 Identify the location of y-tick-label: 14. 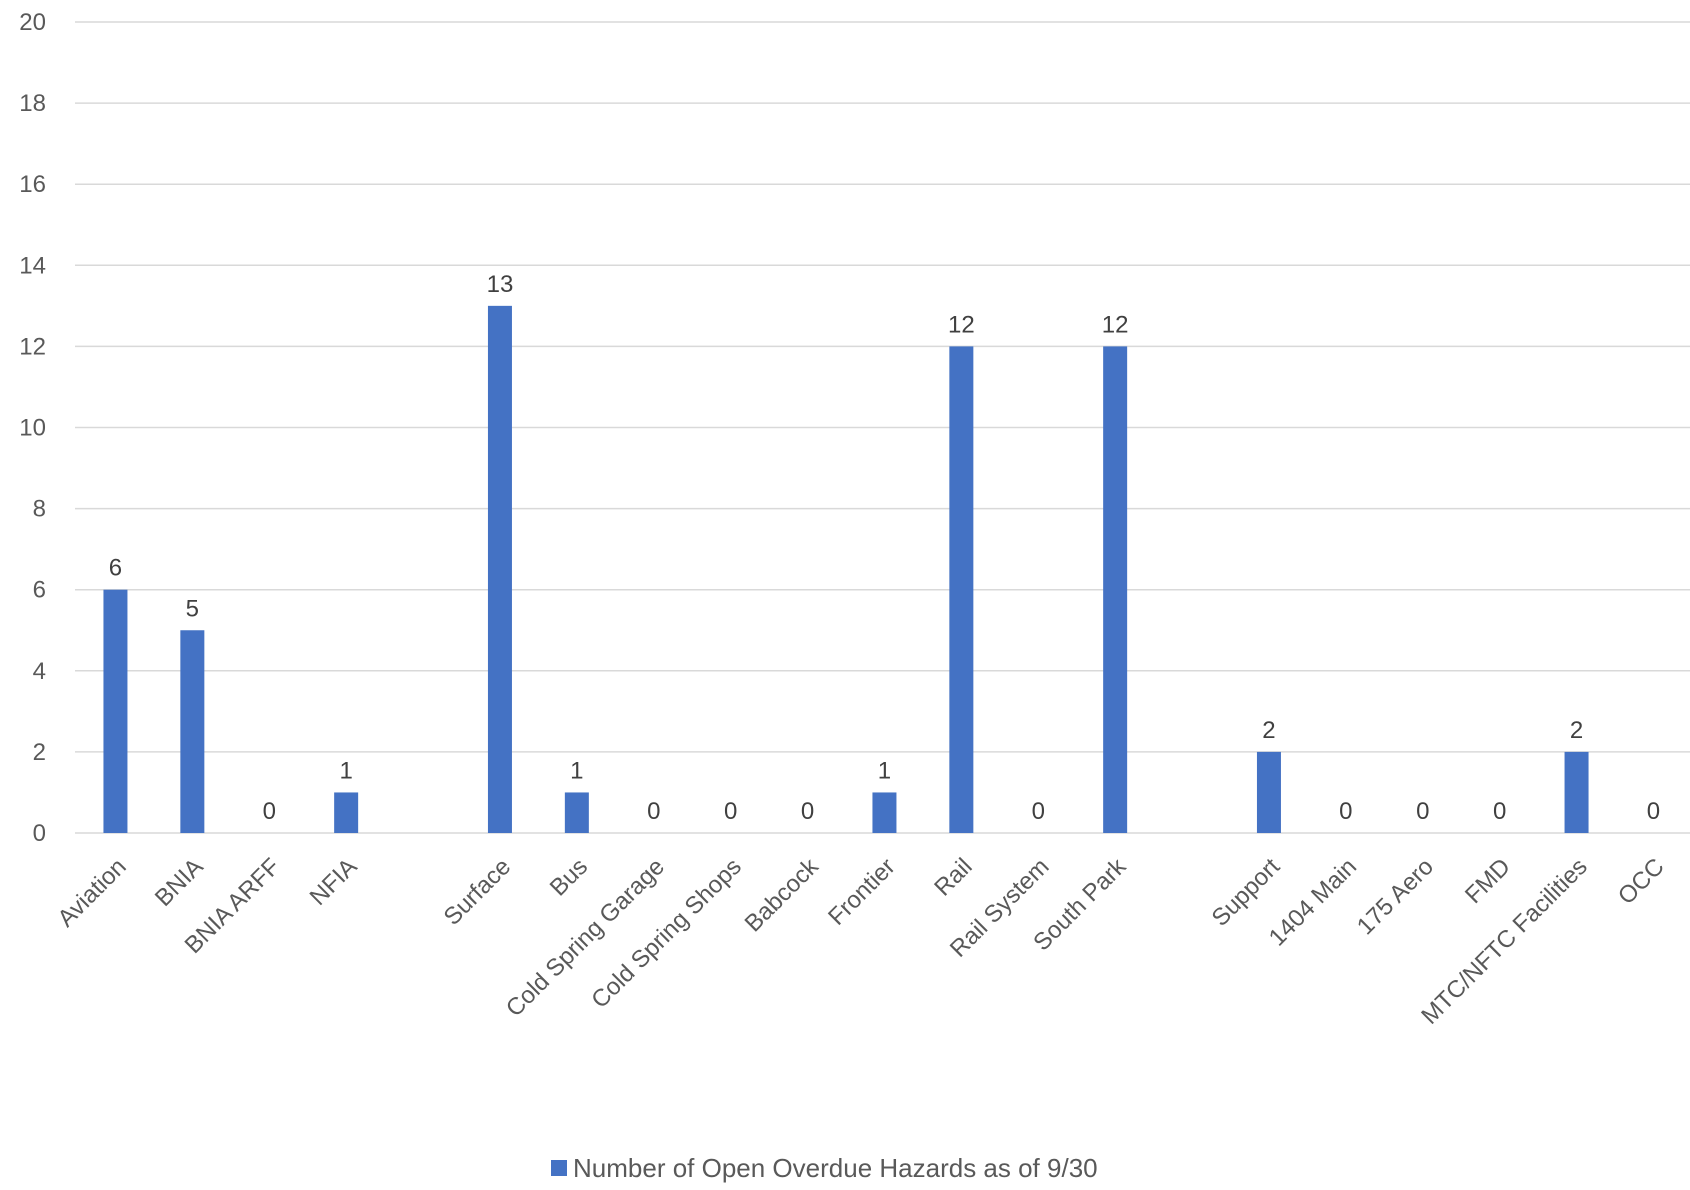
(32, 265).